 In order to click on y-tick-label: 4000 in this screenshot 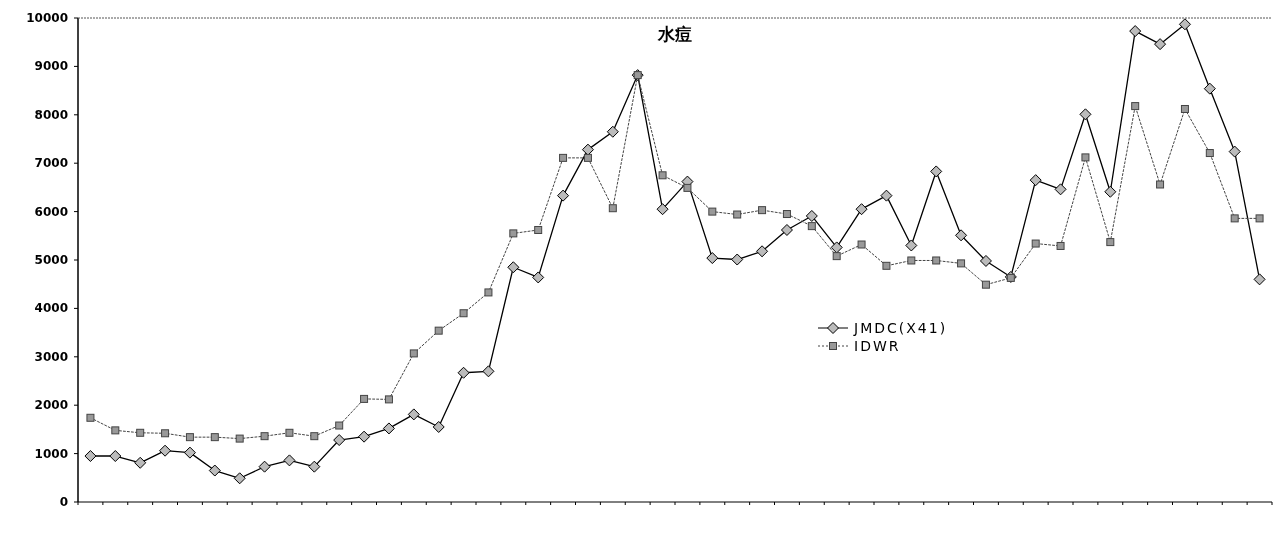, I will do `click(51, 308)`.